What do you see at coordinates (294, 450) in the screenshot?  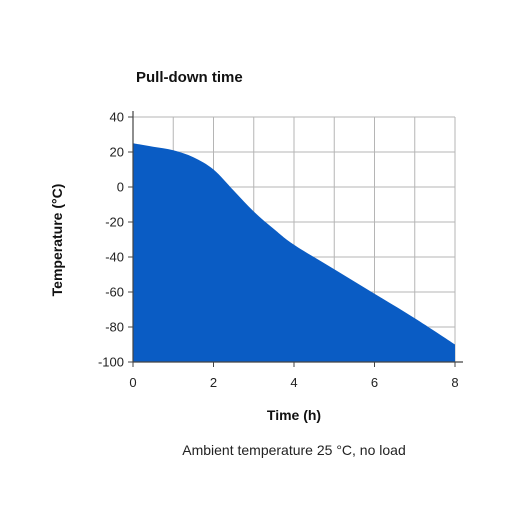 I see `chart-caption: Ambient temperature 25 °C, no load` at bounding box center [294, 450].